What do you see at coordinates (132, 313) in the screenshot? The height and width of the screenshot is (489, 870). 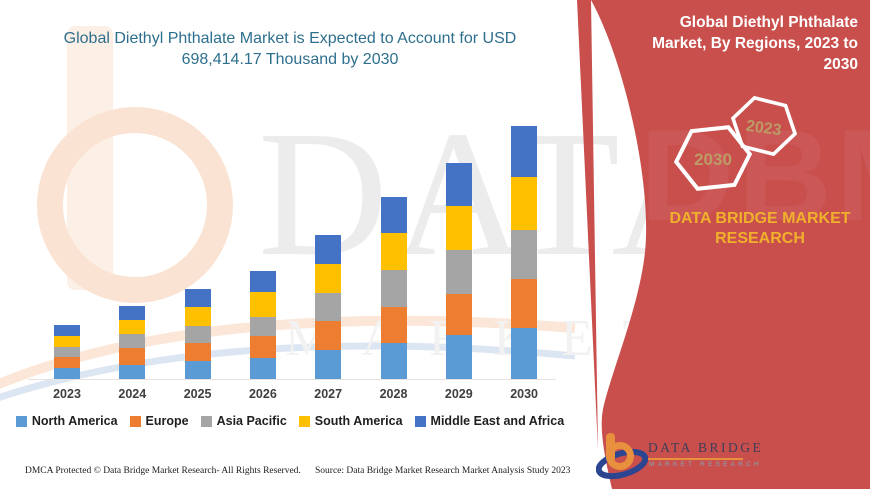 I see `bar-segment-2024-middle-east-and-africa` at bounding box center [132, 313].